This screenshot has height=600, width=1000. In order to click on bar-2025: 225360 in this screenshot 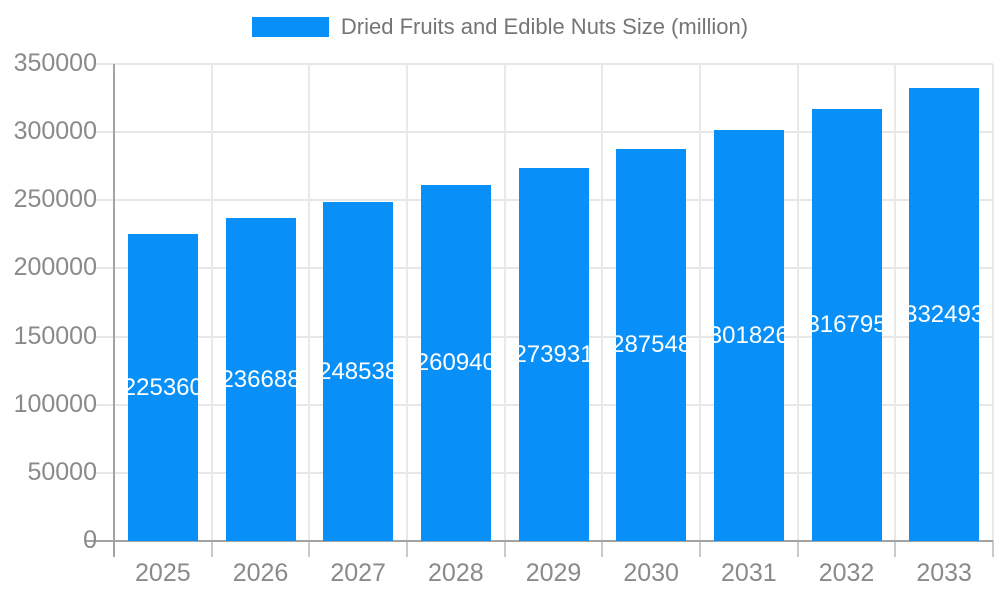, I will do `click(162, 387)`.